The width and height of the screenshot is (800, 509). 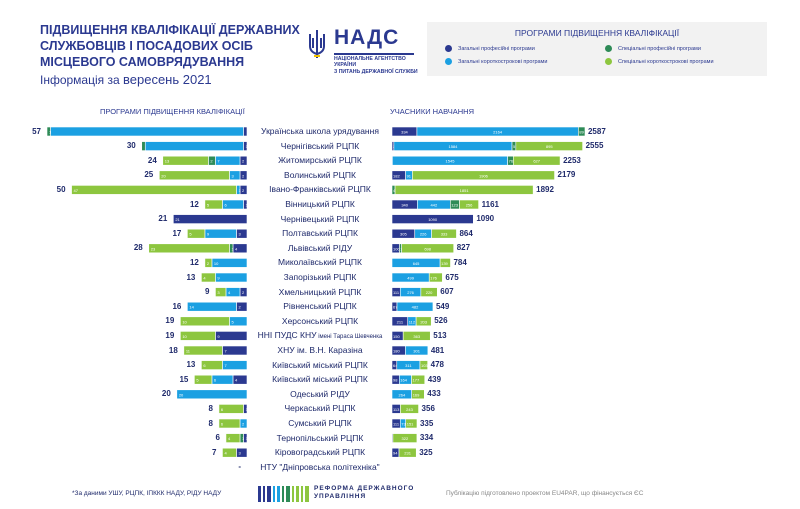 I want to click on right-segment-label: 76, so click(x=511, y=161).